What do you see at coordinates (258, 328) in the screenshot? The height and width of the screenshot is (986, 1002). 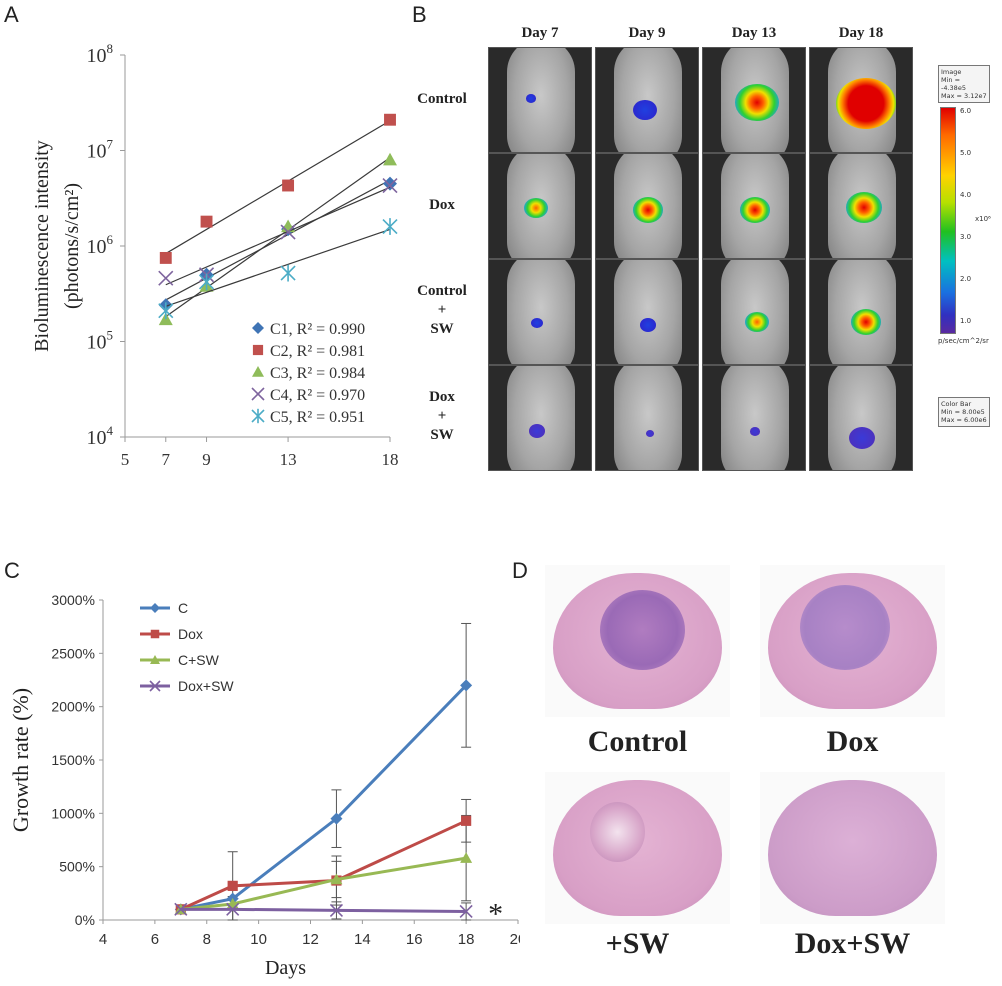 I see `legend-marker-C1` at bounding box center [258, 328].